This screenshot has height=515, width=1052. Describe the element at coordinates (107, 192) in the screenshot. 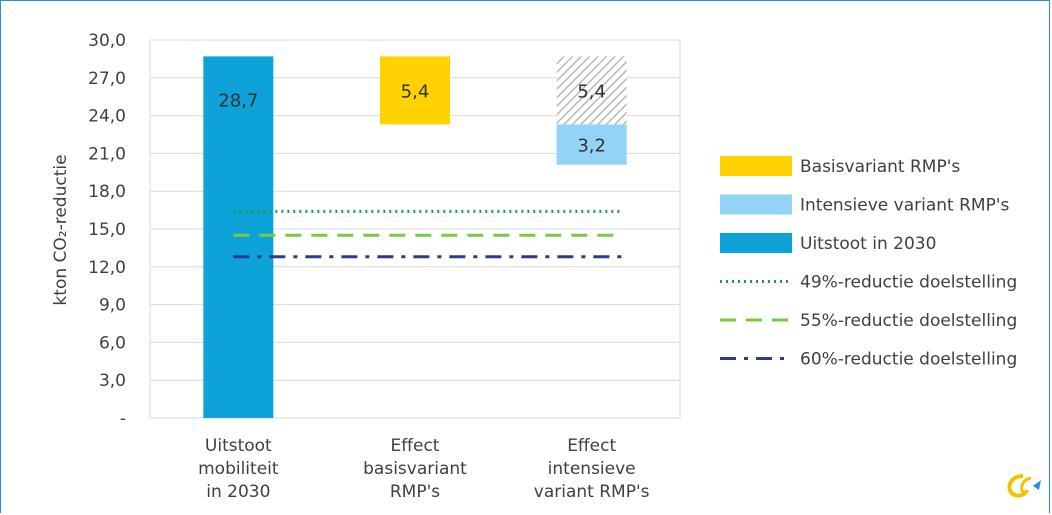

I see `y-tick-label: 18,0` at that location.